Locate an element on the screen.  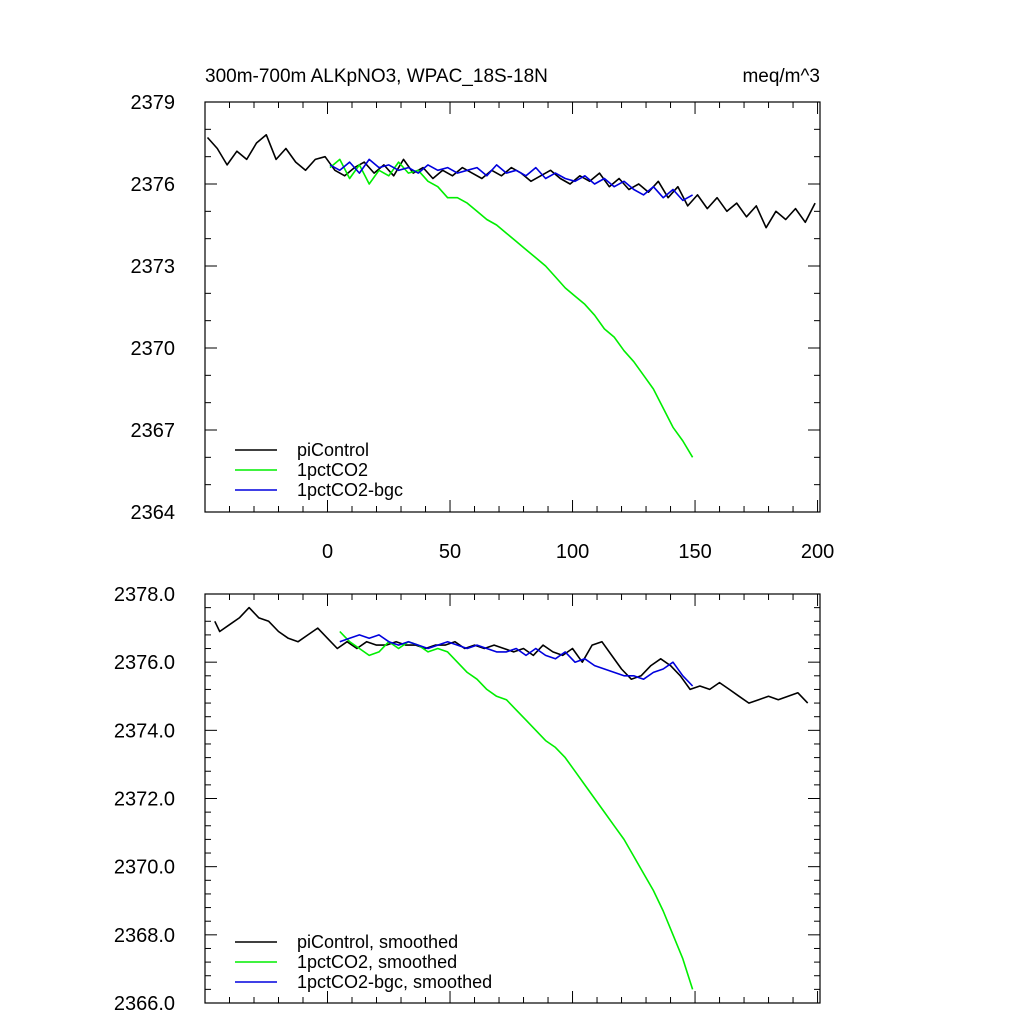
x-tick-label: 50 is located at coordinates (450, 552).